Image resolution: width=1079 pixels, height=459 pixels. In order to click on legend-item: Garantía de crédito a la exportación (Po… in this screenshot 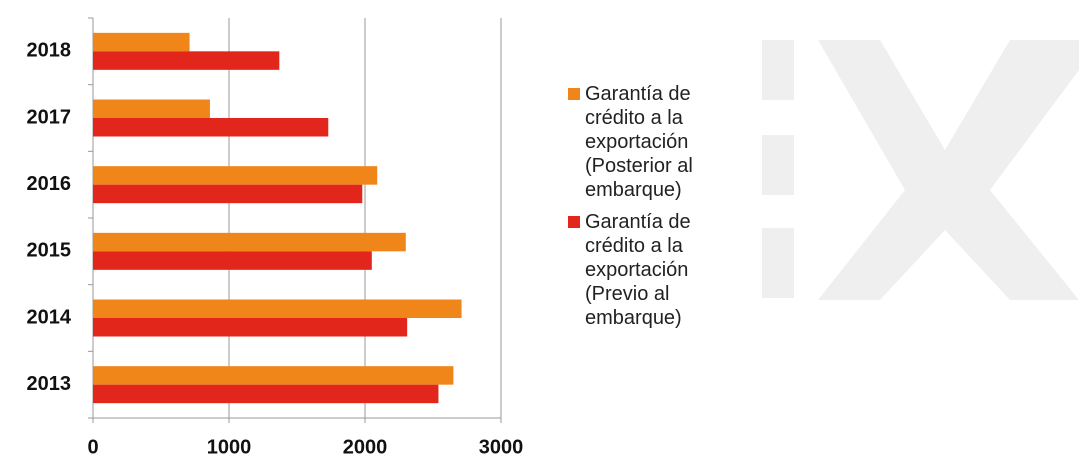, I will do `click(658, 142)`.